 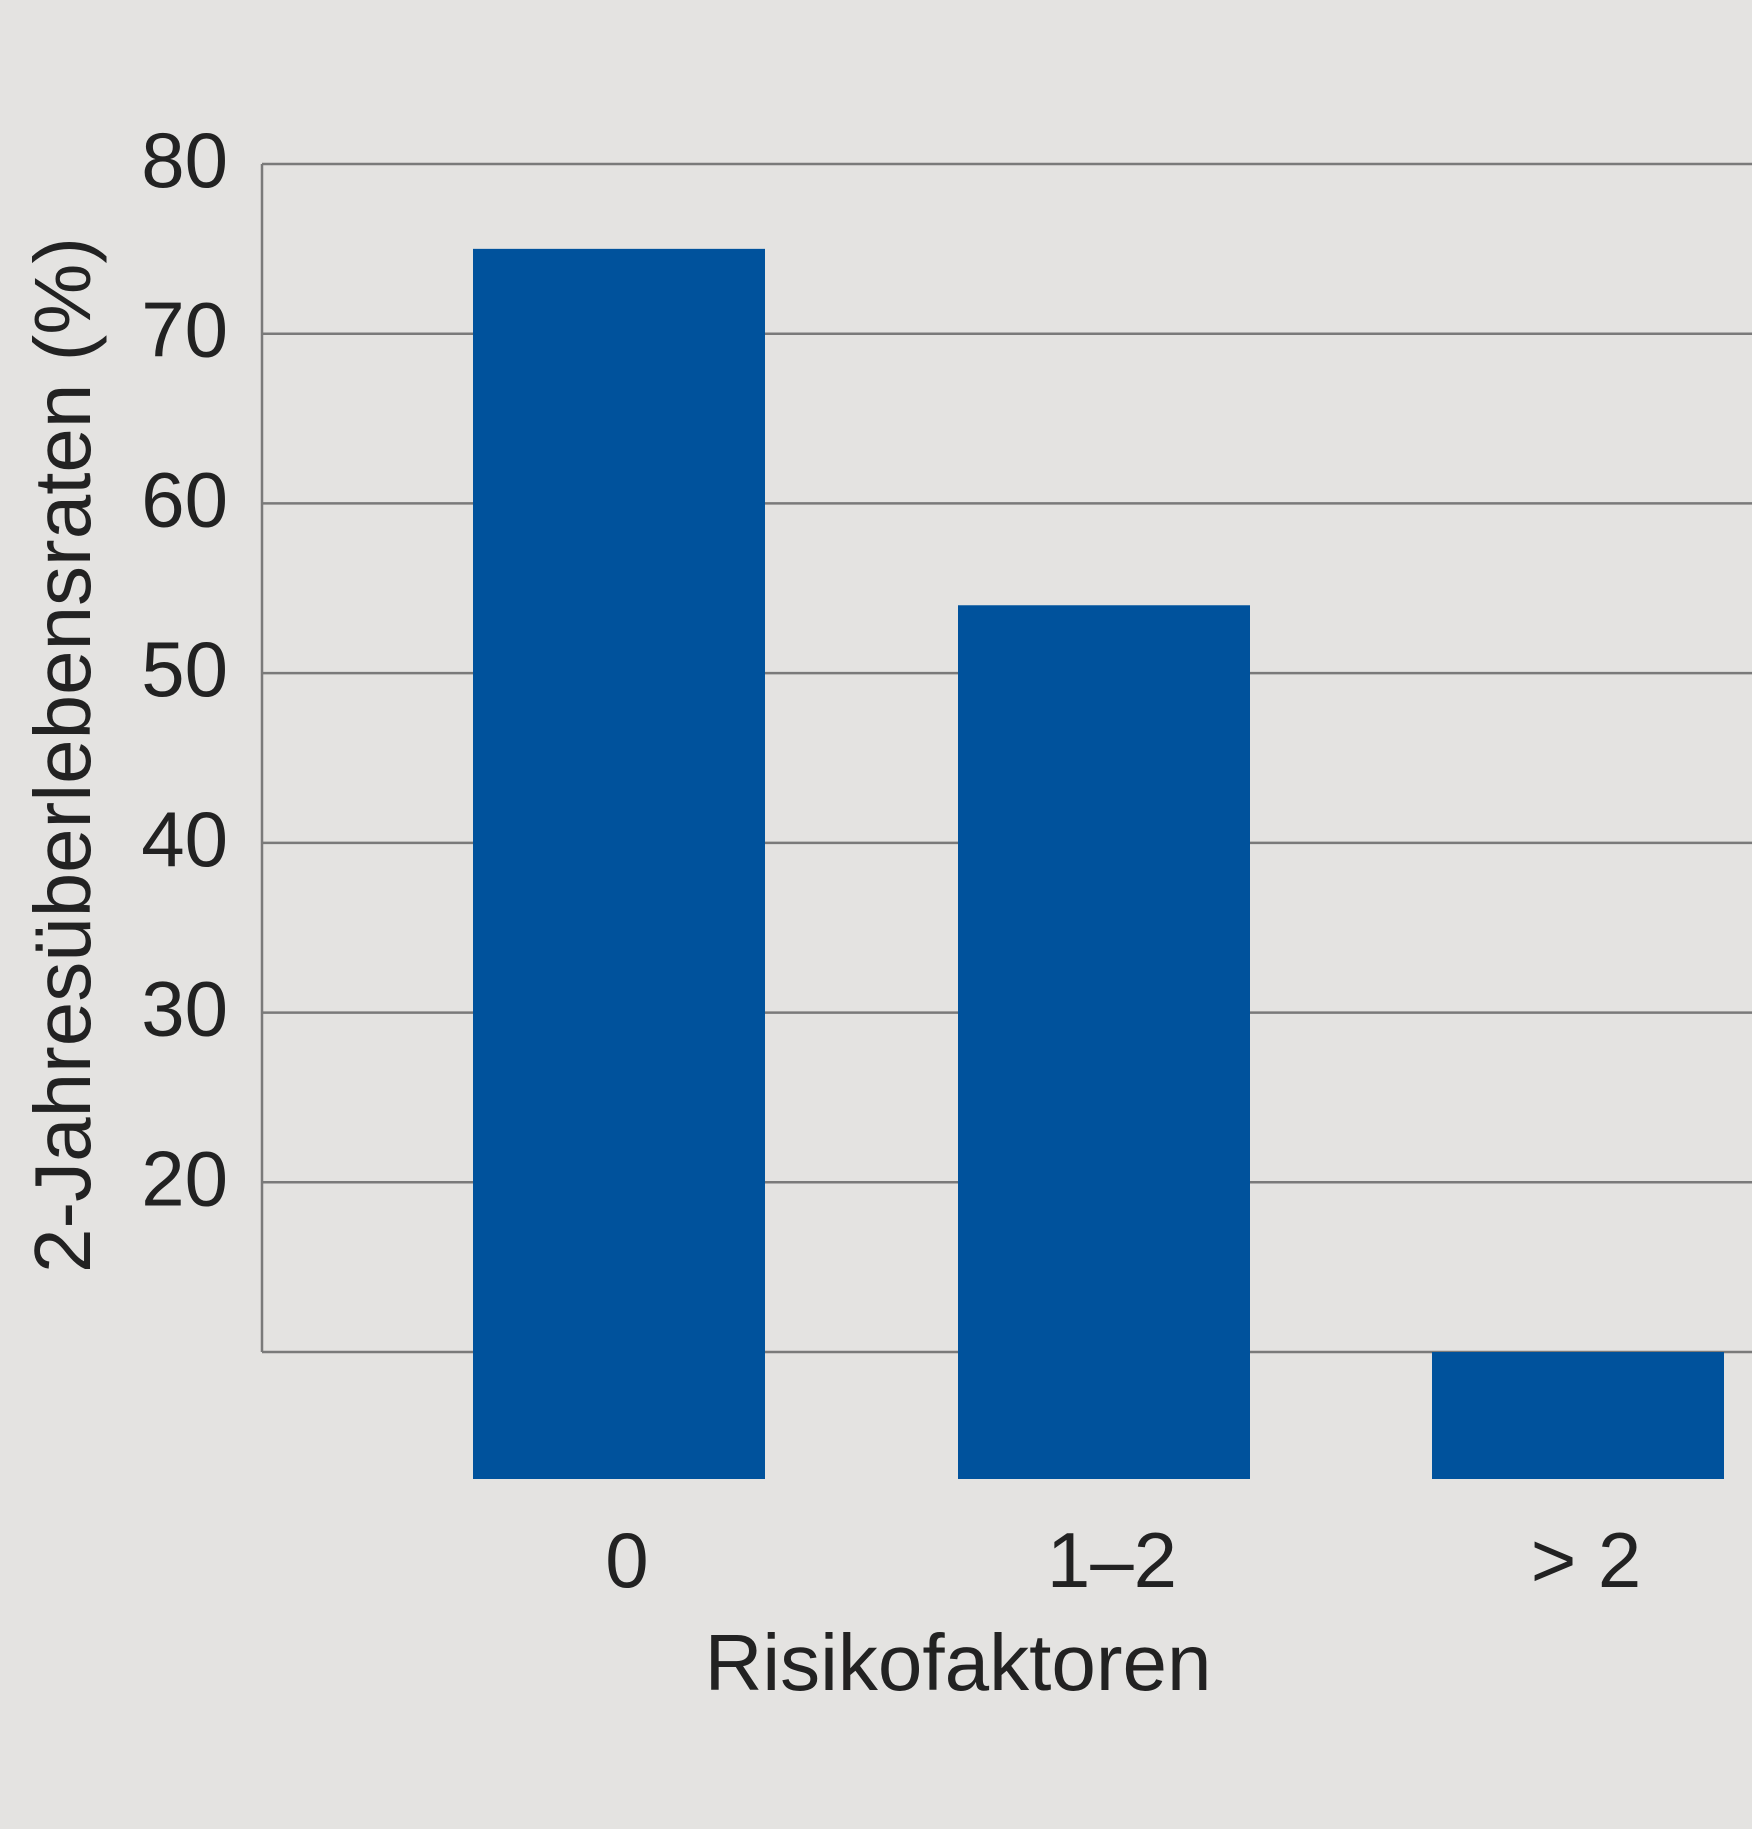 I want to click on y-tick-label-30: 30, so click(x=184, y=1009).